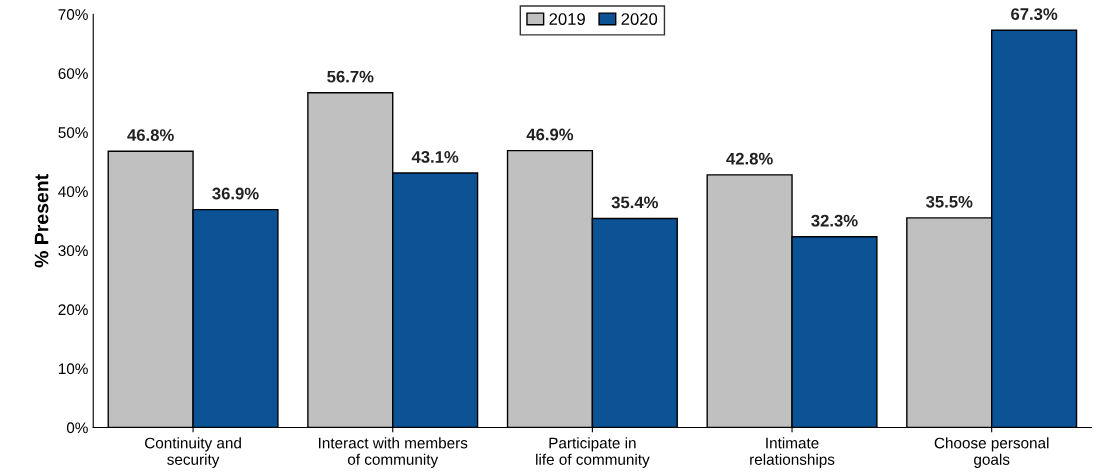  What do you see at coordinates (567, 19) in the screenshot?
I see `legend-label: 2019` at bounding box center [567, 19].